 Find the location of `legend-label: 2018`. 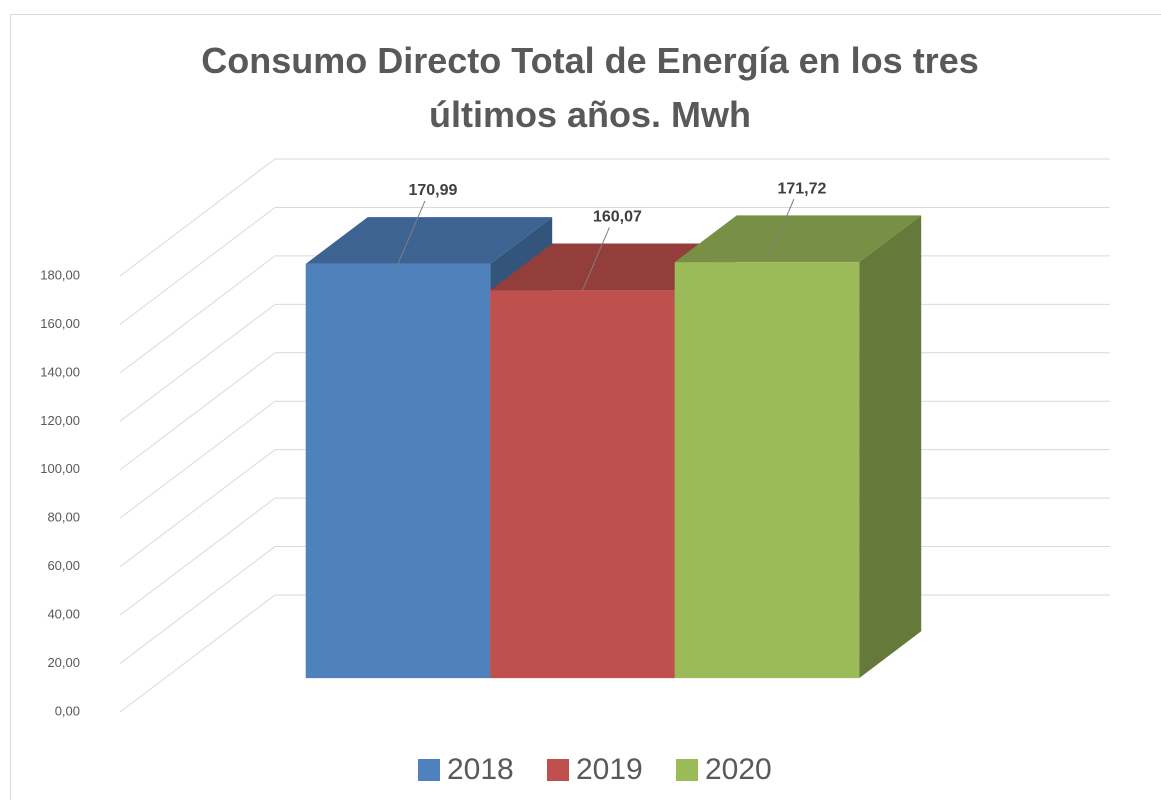

legend-label: 2018 is located at coordinates (480, 769).